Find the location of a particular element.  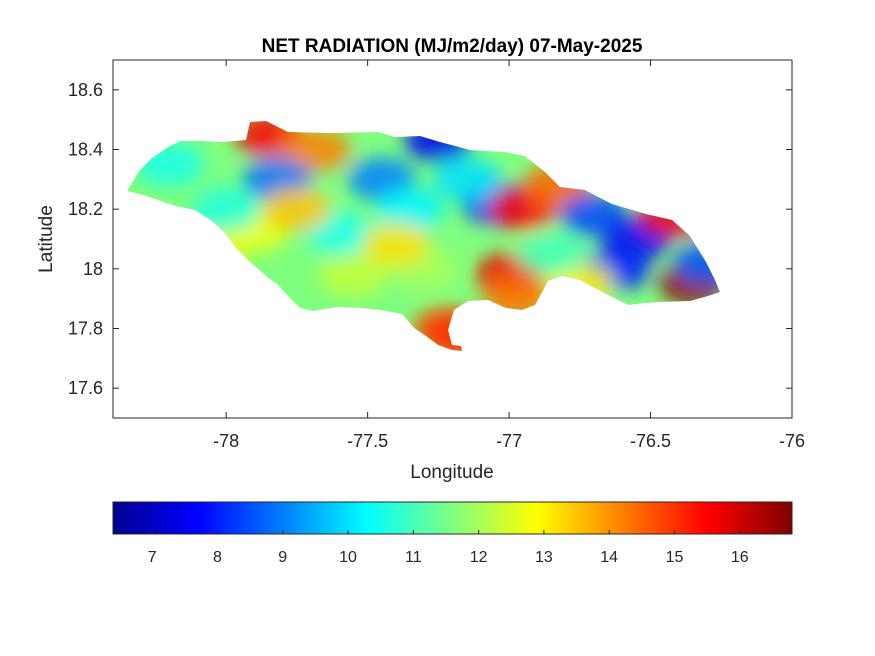

colorbar-tick-label: 14 is located at coordinates (609, 557).